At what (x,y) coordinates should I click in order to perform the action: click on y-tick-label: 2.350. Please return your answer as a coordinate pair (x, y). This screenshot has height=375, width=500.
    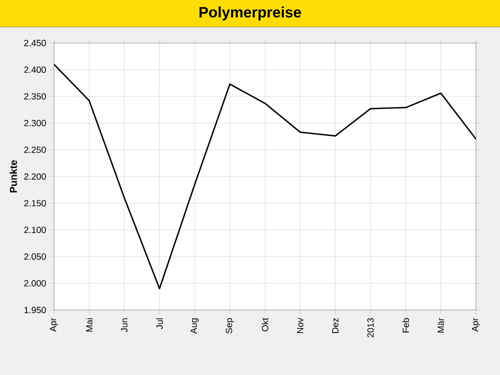
    Looking at the image, I should click on (35, 96).